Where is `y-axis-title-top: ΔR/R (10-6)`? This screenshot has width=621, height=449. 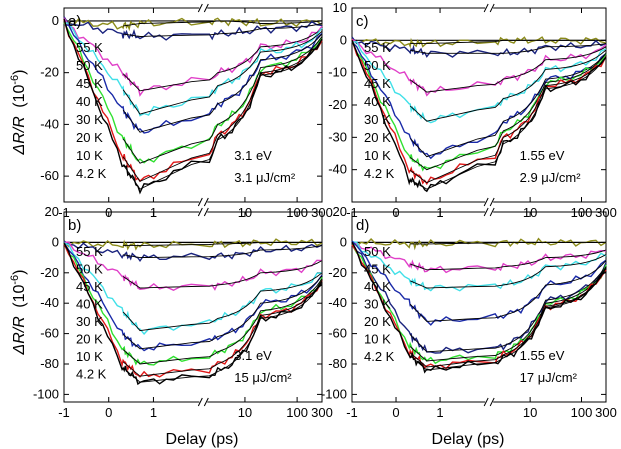 y-axis-title-top: ΔR/R (10-6) is located at coordinates (18, 113).